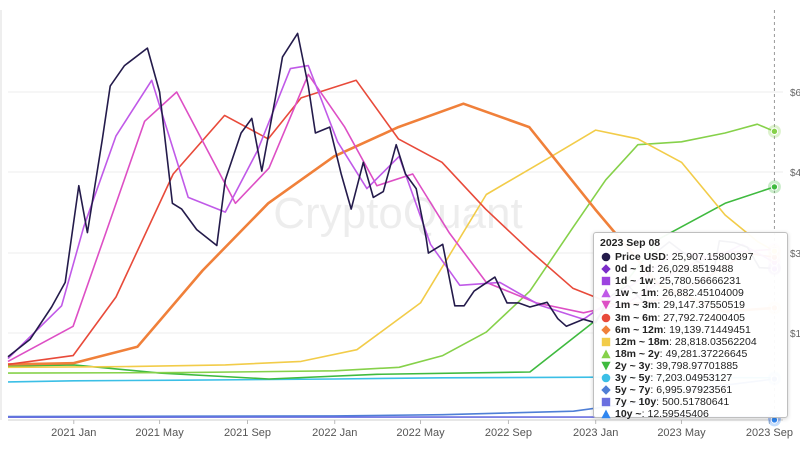 The width and height of the screenshot is (800, 450). I want to click on tooltip-value: 26,029.8519488, so click(695, 269).